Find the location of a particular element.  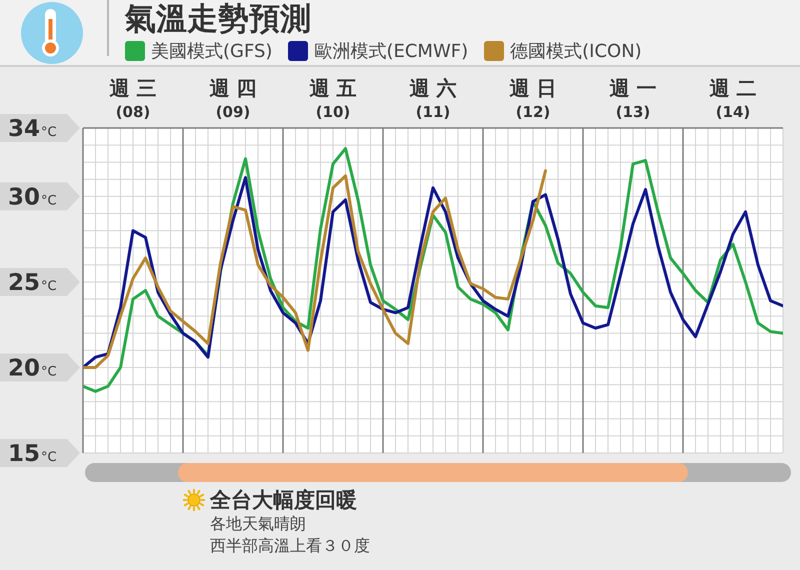

x-tick-label: 週 三 (08) is located at coordinates (132, 98).